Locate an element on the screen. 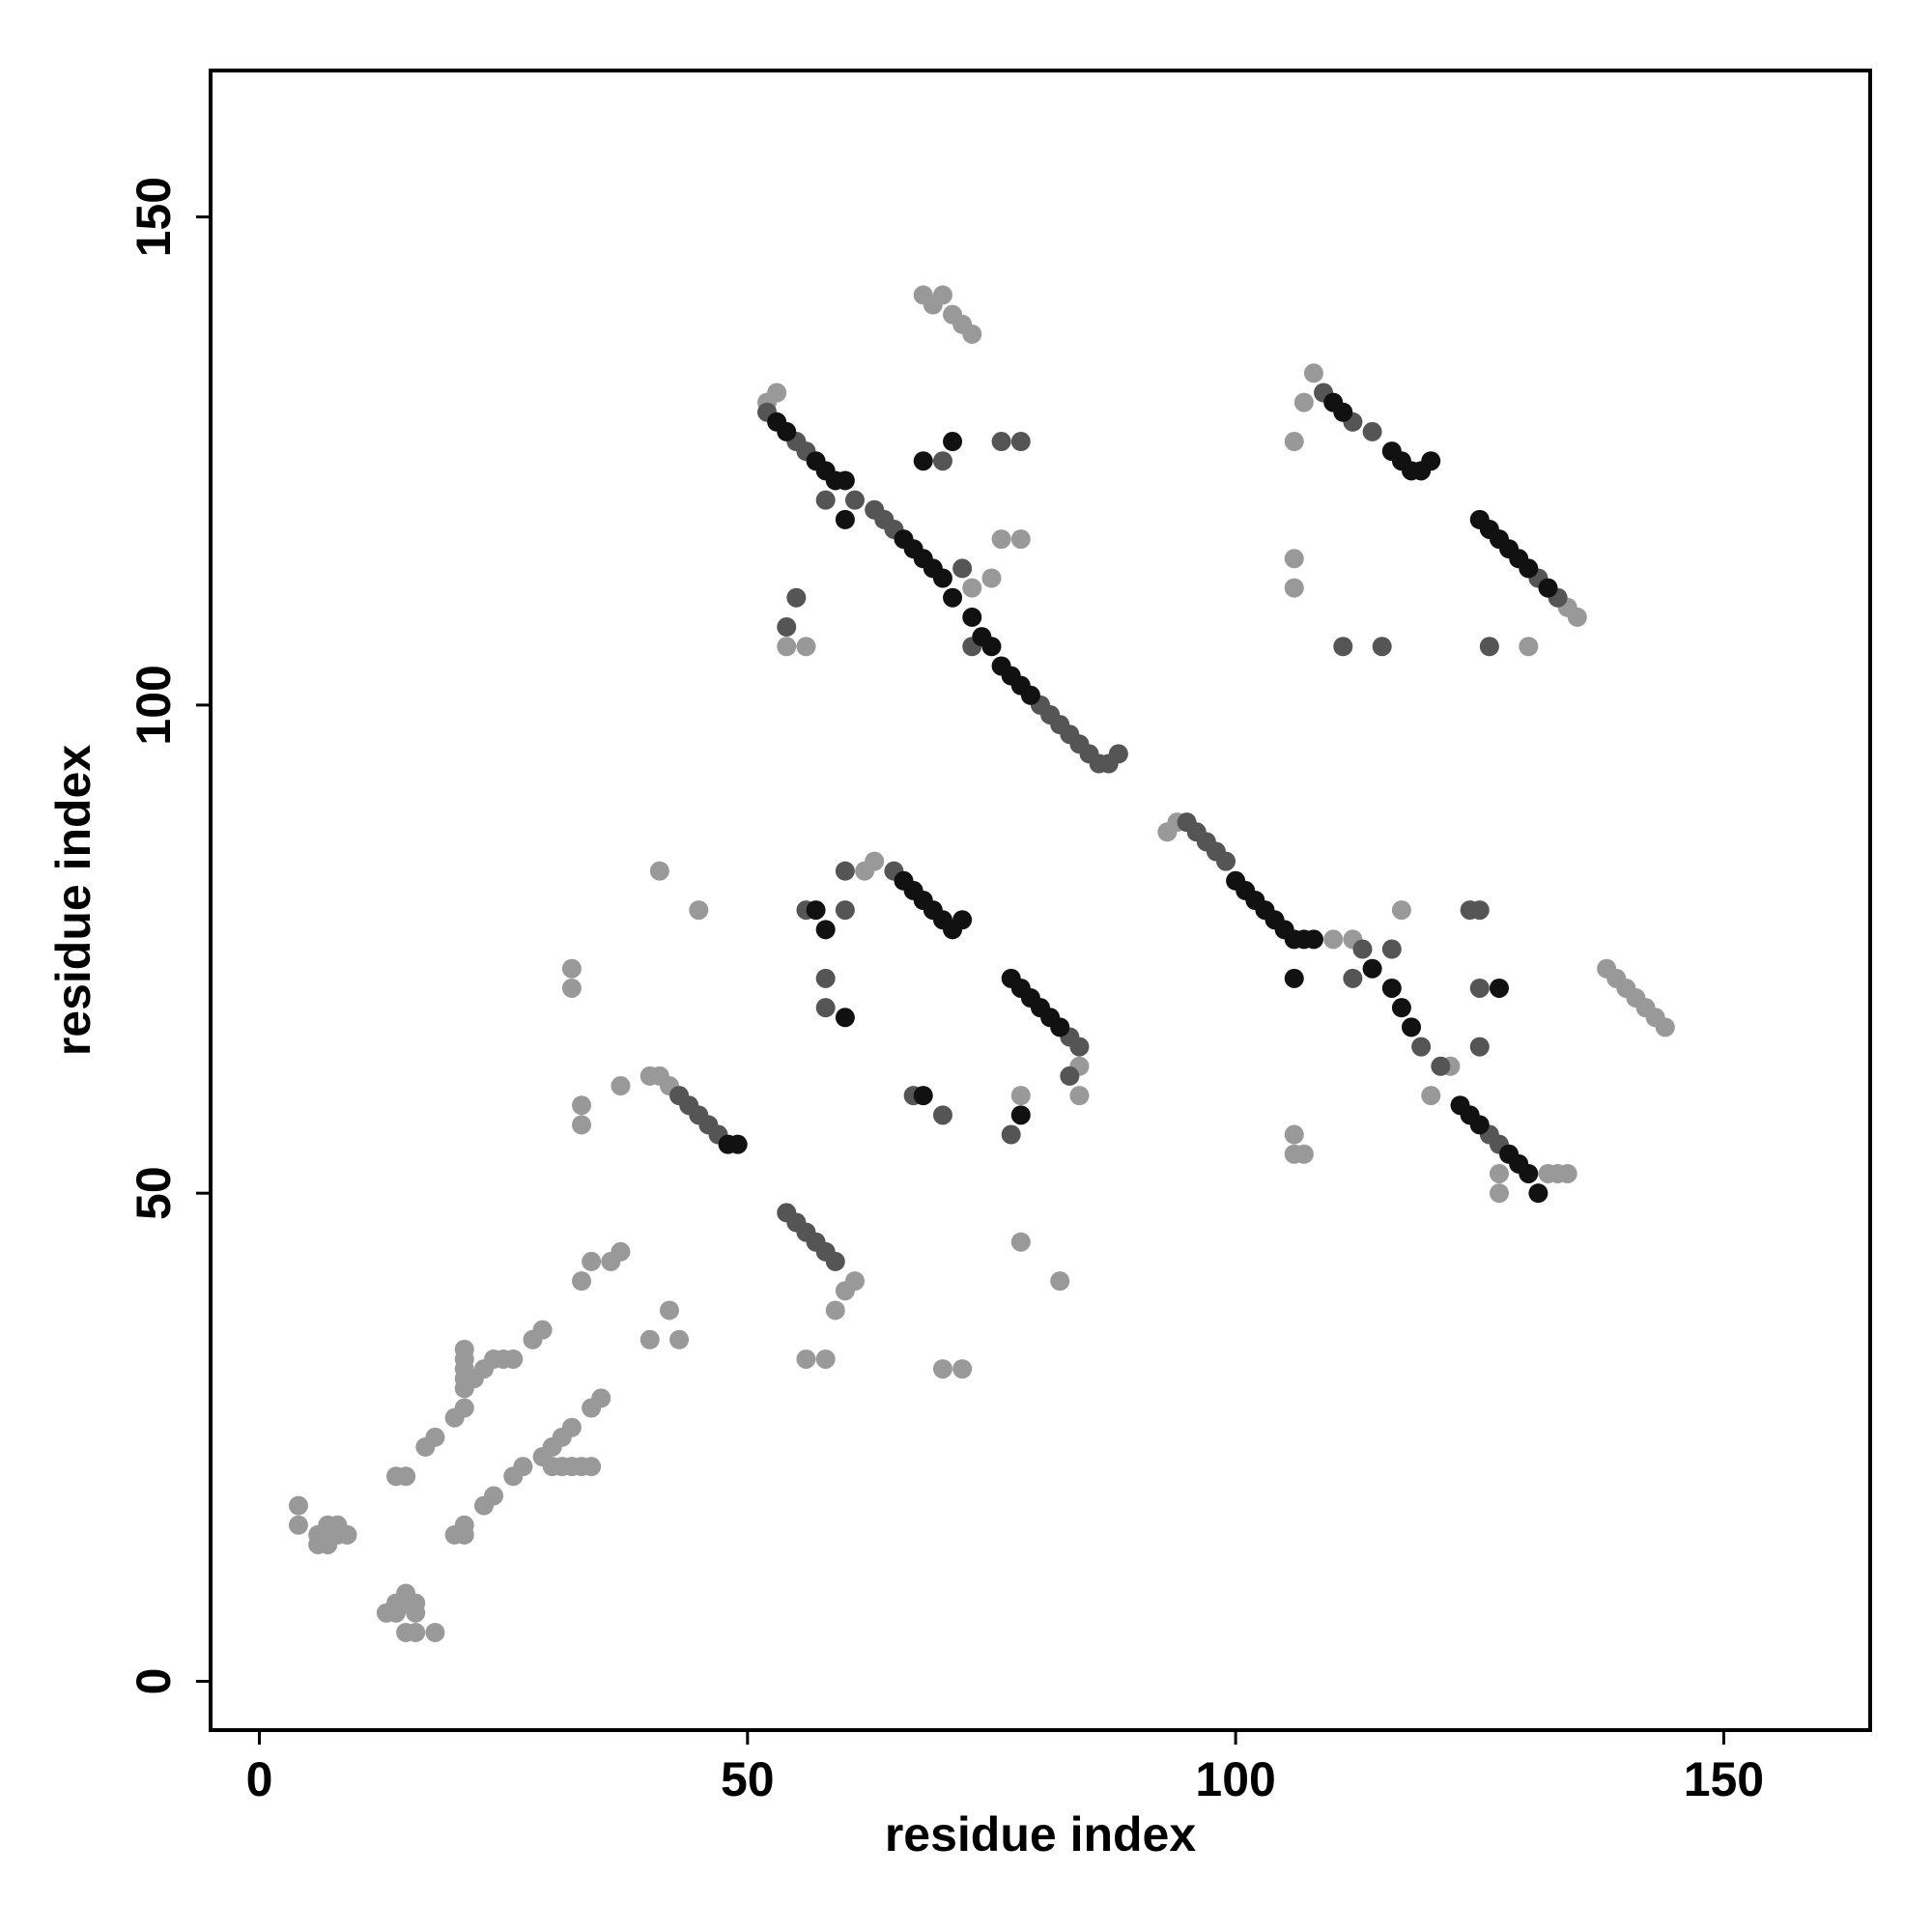 Image resolution: width=1932 pixels, height=1932 pixels. x-tick-label: 50 is located at coordinates (748, 1779).